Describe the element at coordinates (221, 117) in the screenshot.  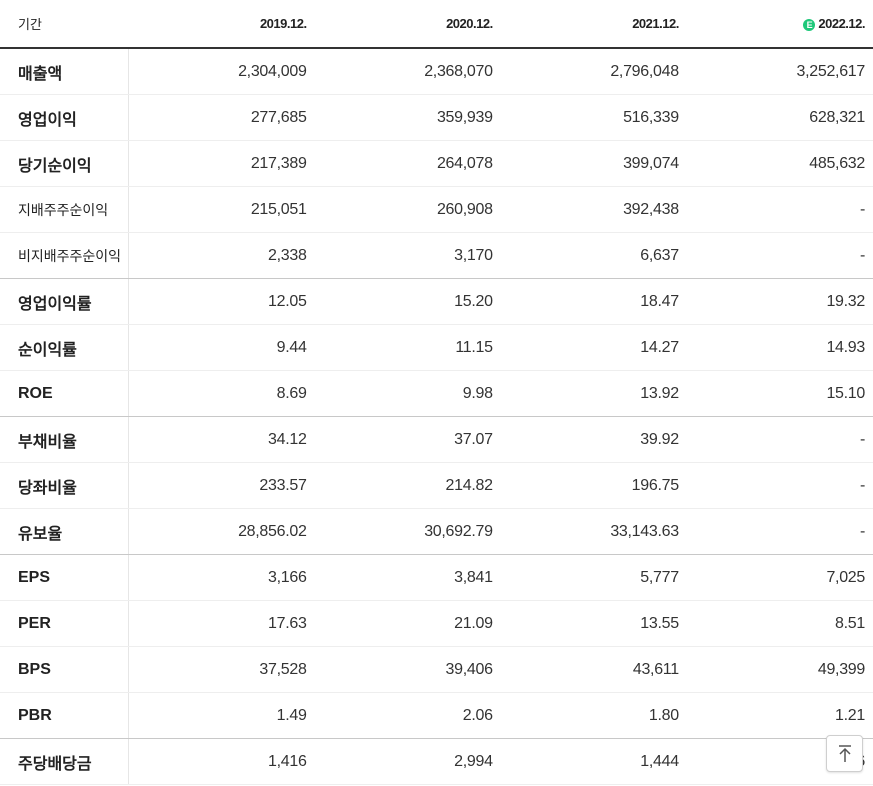
I see `table-cell: 277,685` at that location.